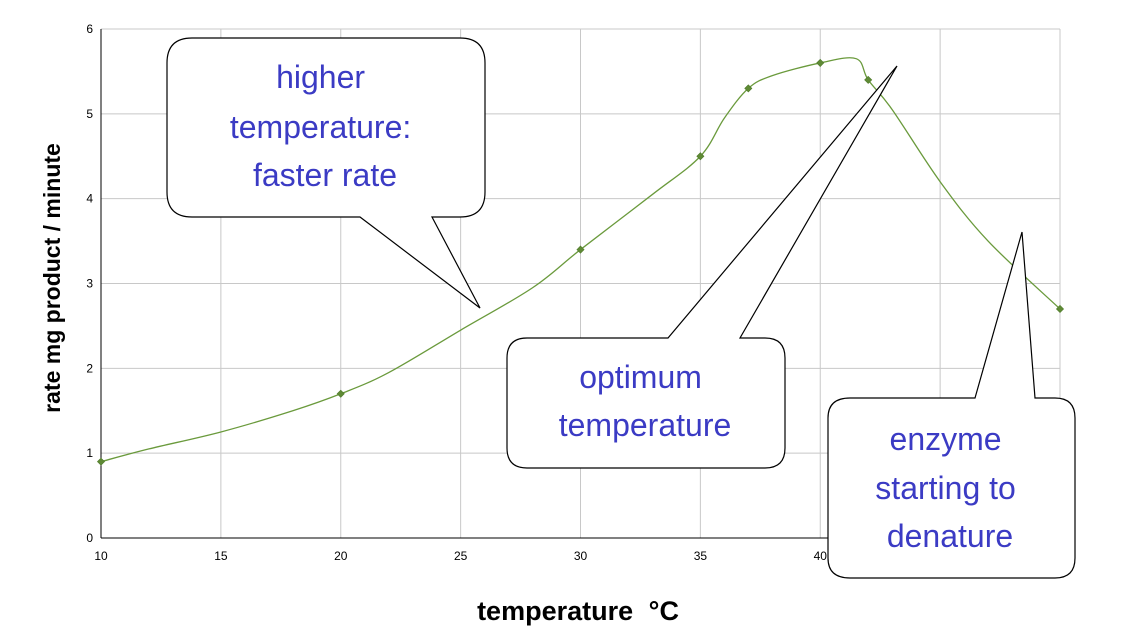 Image resolution: width=1128 pixels, height=638 pixels. What do you see at coordinates (950, 536) in the screenshot?
I see `callout-line: denature` at bounding box center [950, 536].